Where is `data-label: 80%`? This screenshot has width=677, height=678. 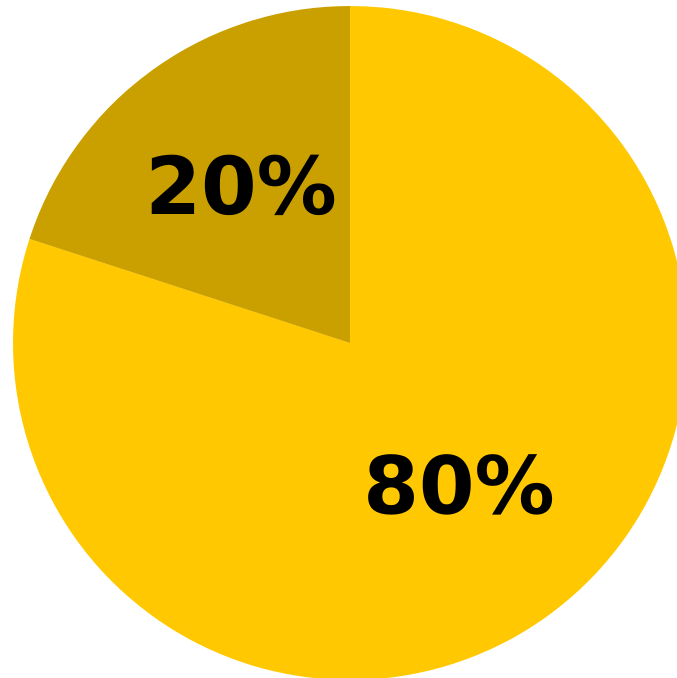 data-label: 80% is located at coordinates (459, 486).